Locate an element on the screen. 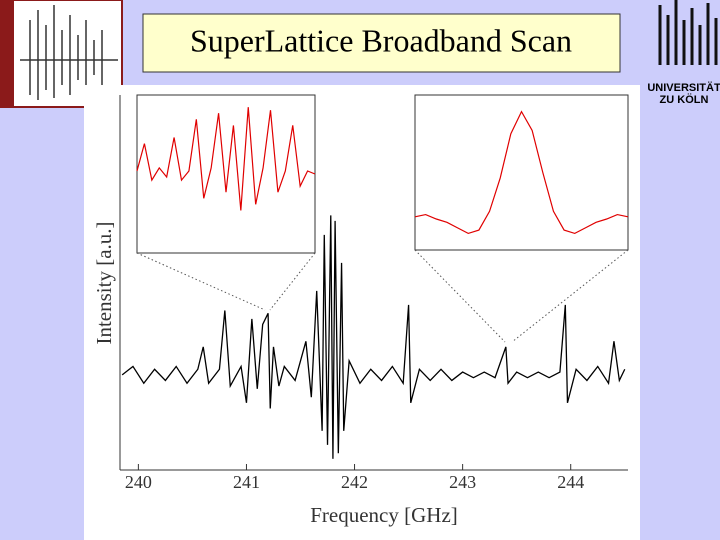 Image resolution: width=720 pixels, height=540 pixels. logo: UNIVERSITÄT ZU KÖLN is located at coordinates (683, 53).